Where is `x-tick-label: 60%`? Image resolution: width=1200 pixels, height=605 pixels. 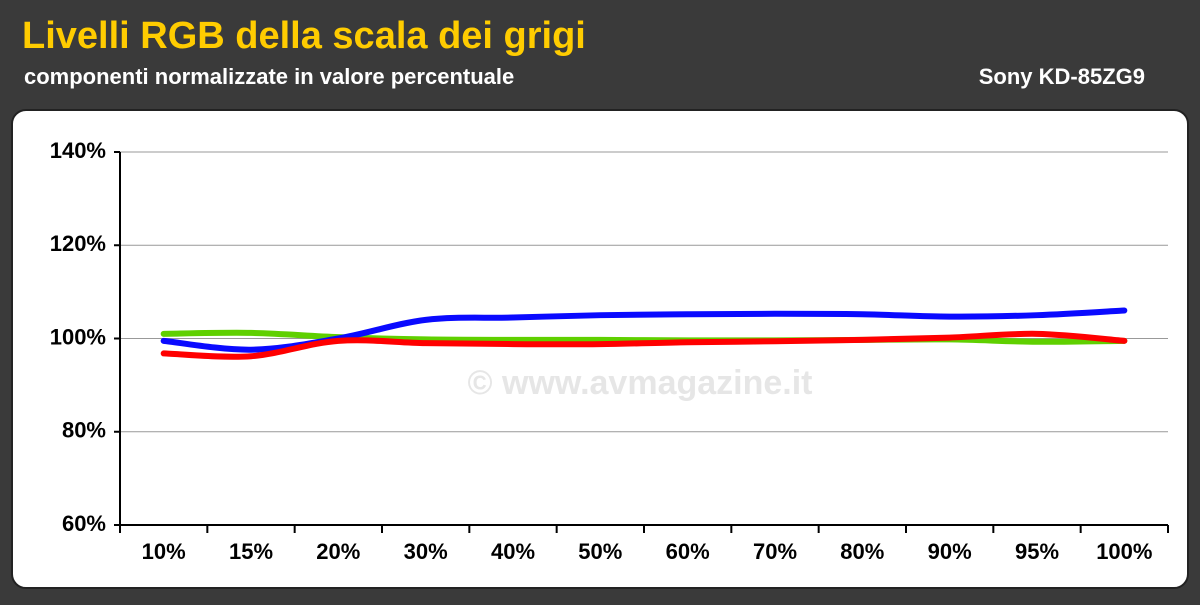
x-tick-label: 60% is located at coordinates (688, 551).